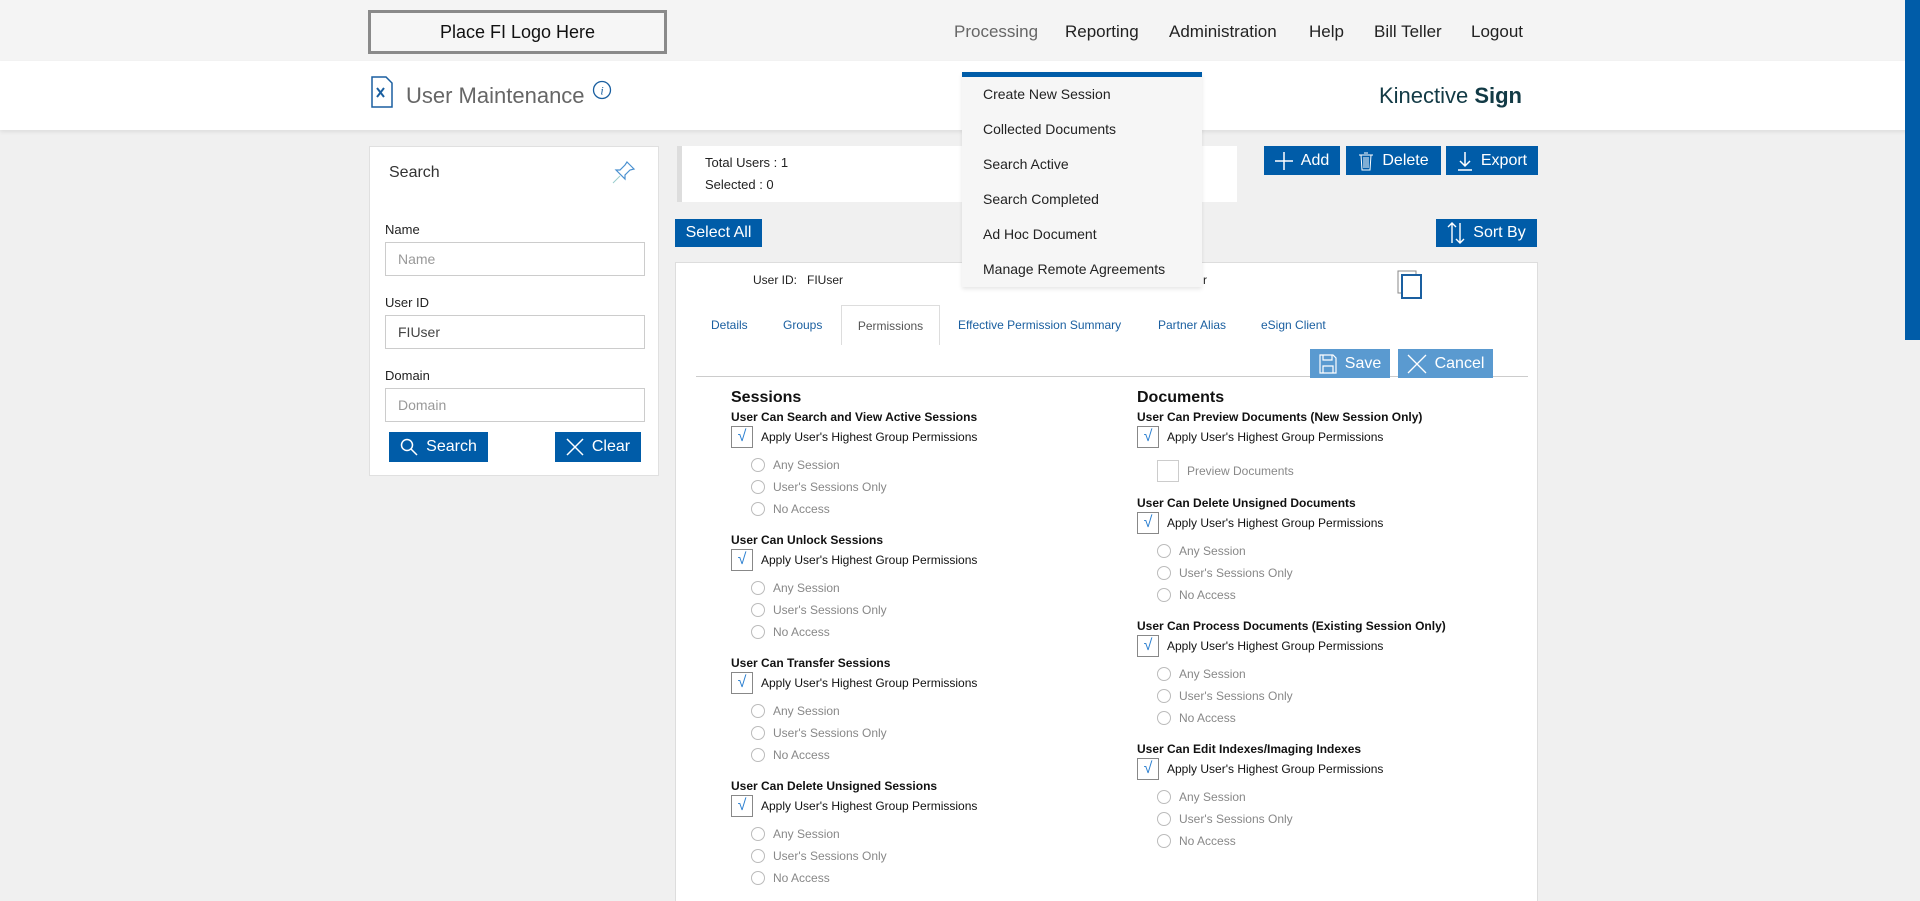  I want to click on save-button: Save, so click(1350, 363).